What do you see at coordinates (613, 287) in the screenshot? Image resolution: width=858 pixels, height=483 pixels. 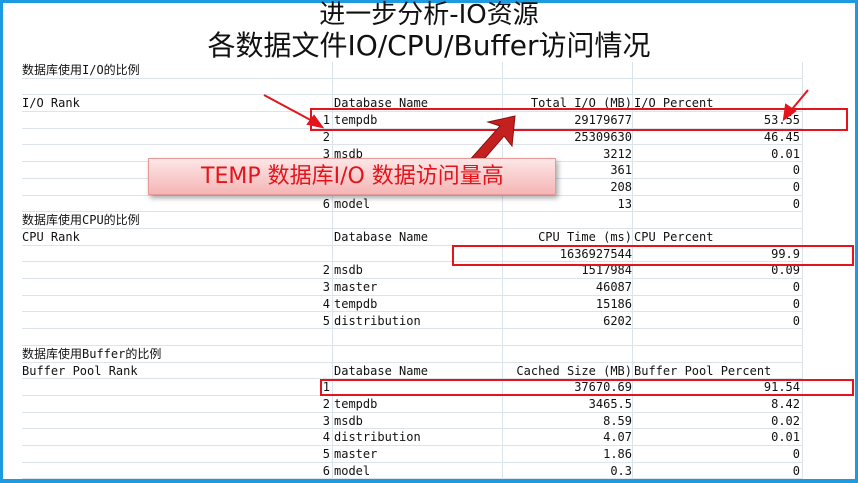 I see `value-cell: 46087` at bounding box center [613, 287].